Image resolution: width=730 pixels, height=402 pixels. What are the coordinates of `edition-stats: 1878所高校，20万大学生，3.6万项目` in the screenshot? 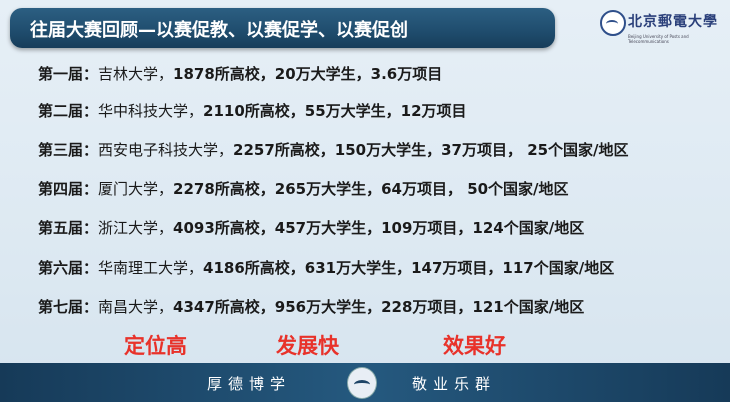 It's located at (308, 74).